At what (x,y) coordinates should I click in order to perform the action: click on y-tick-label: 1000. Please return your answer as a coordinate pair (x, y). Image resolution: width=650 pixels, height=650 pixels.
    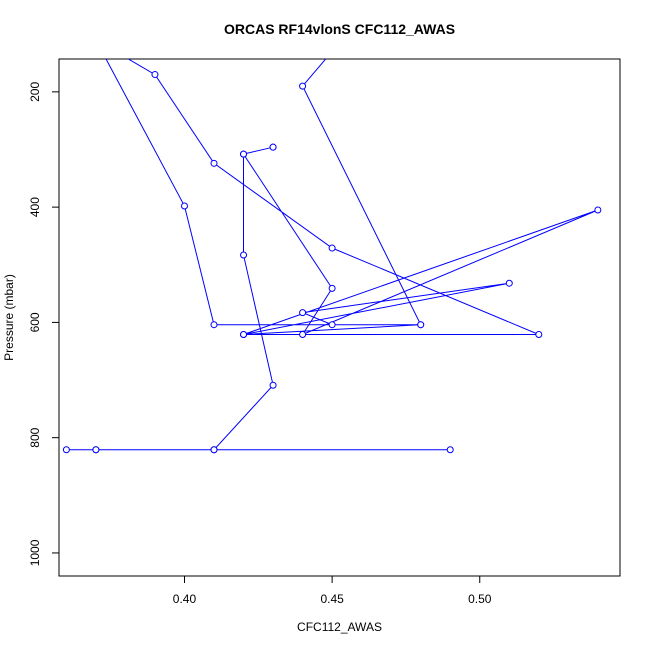
    Looking at the image, I should click on (35, 552).